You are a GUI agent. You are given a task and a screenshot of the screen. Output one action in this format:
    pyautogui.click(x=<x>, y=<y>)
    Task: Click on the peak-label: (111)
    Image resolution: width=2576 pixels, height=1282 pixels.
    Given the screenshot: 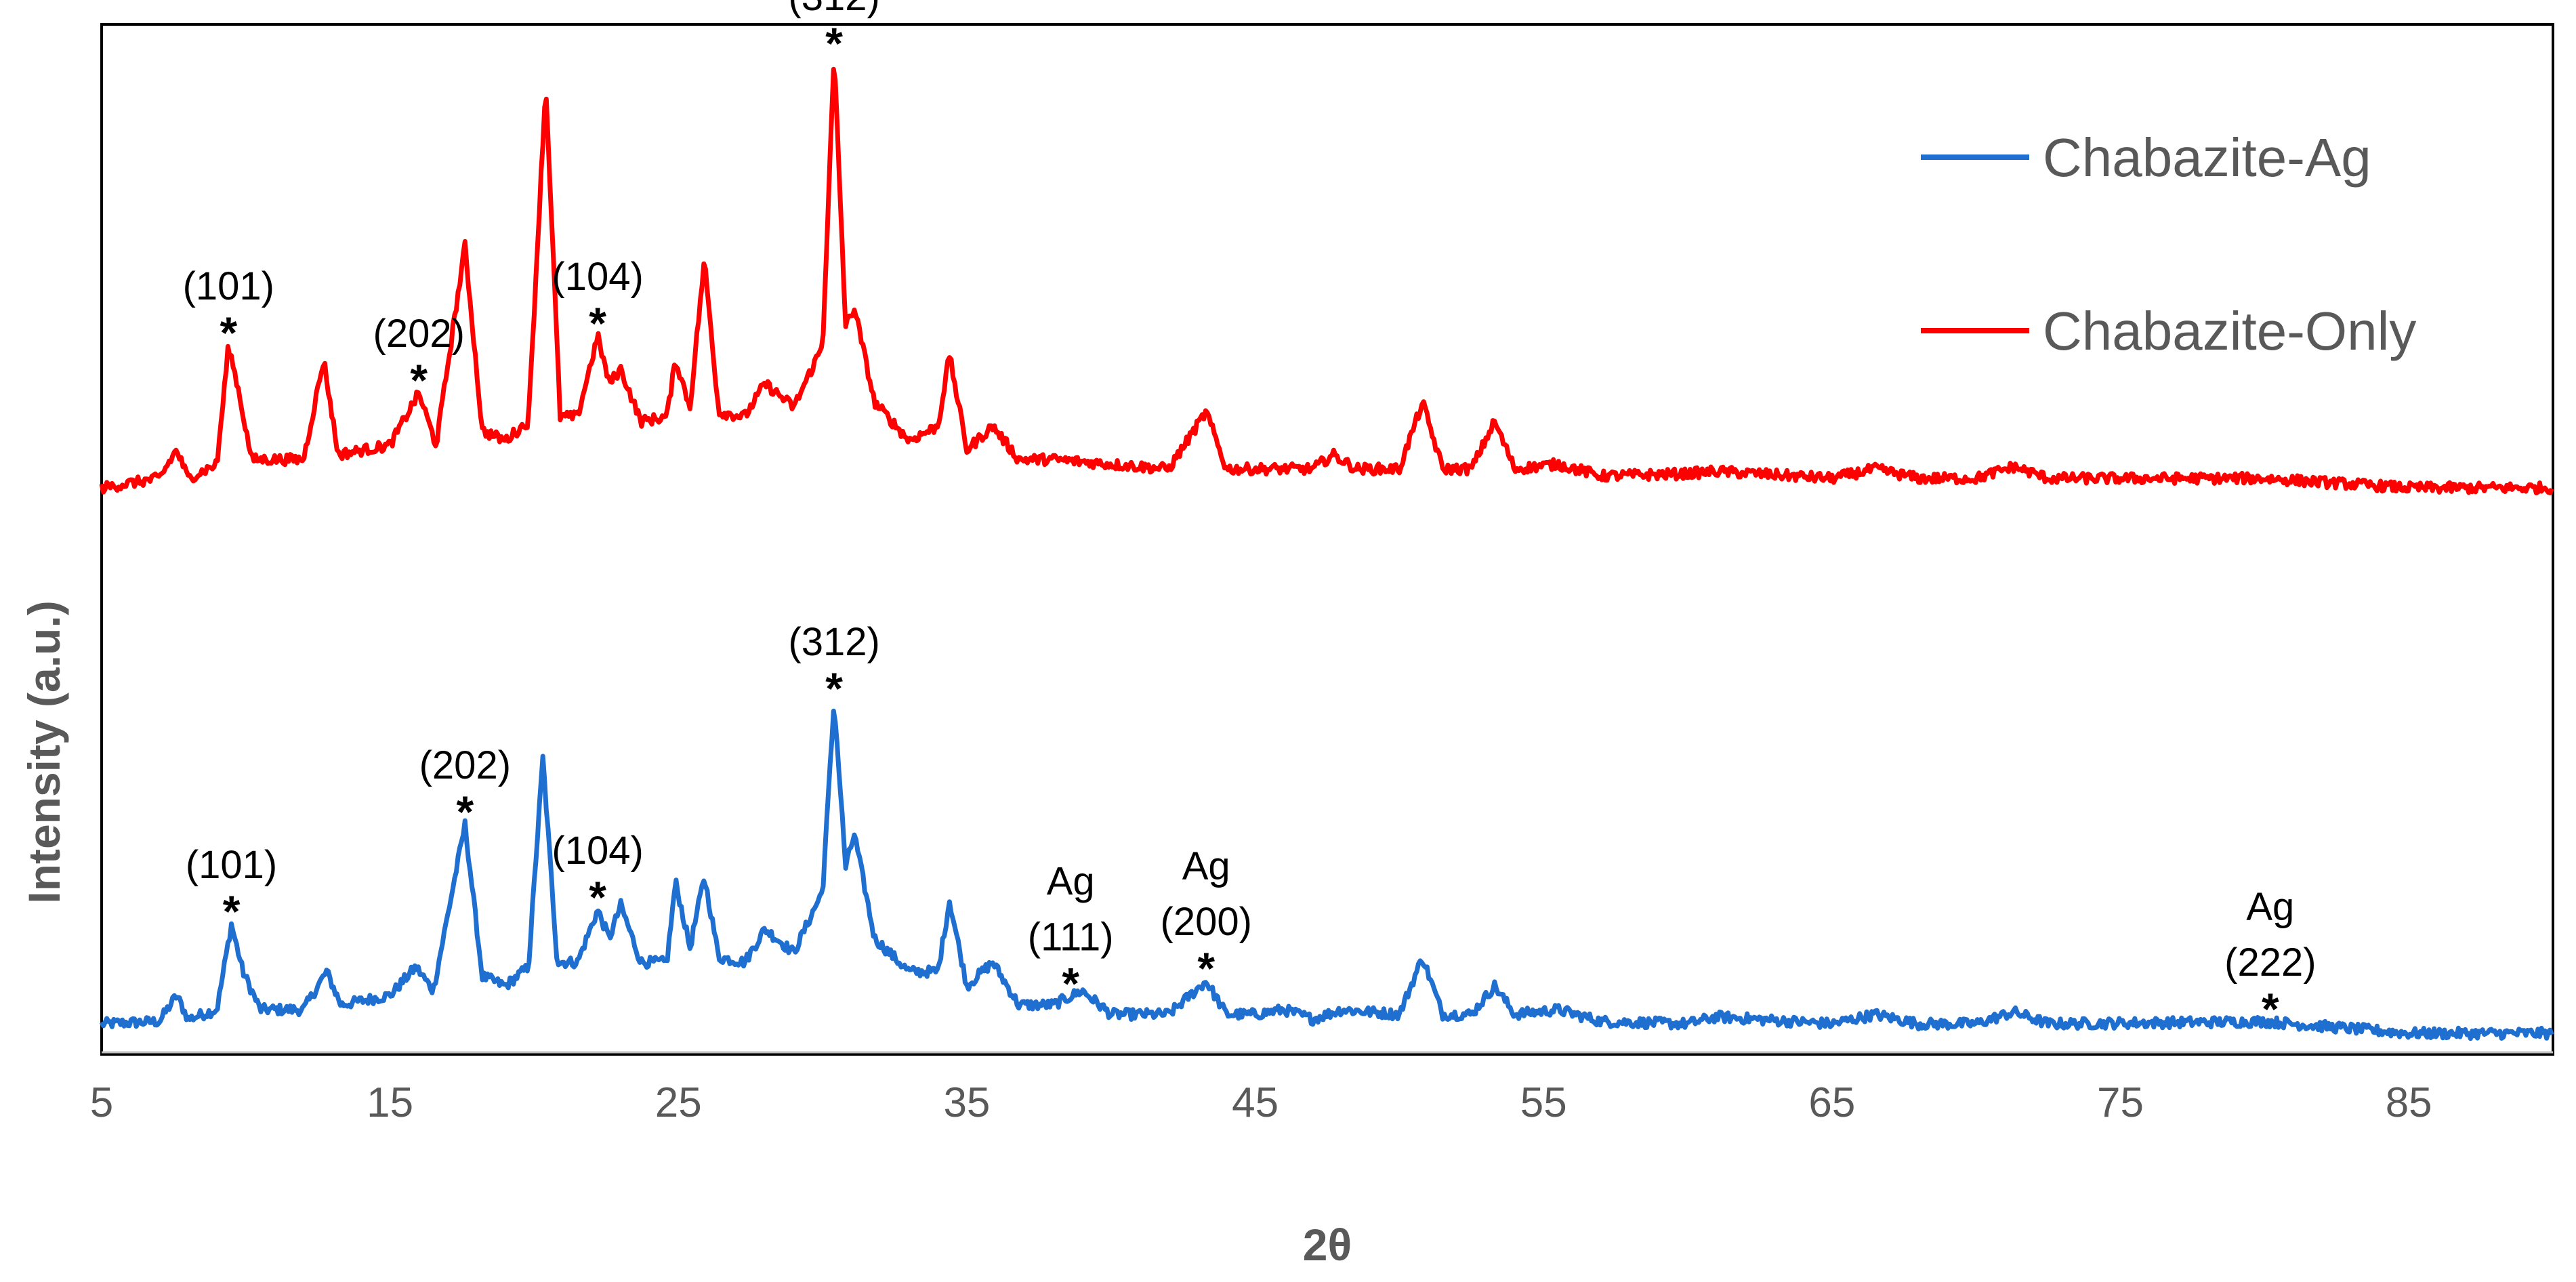 What is the action you would take?
    pyautogui.click(x=1071, y=937)
    